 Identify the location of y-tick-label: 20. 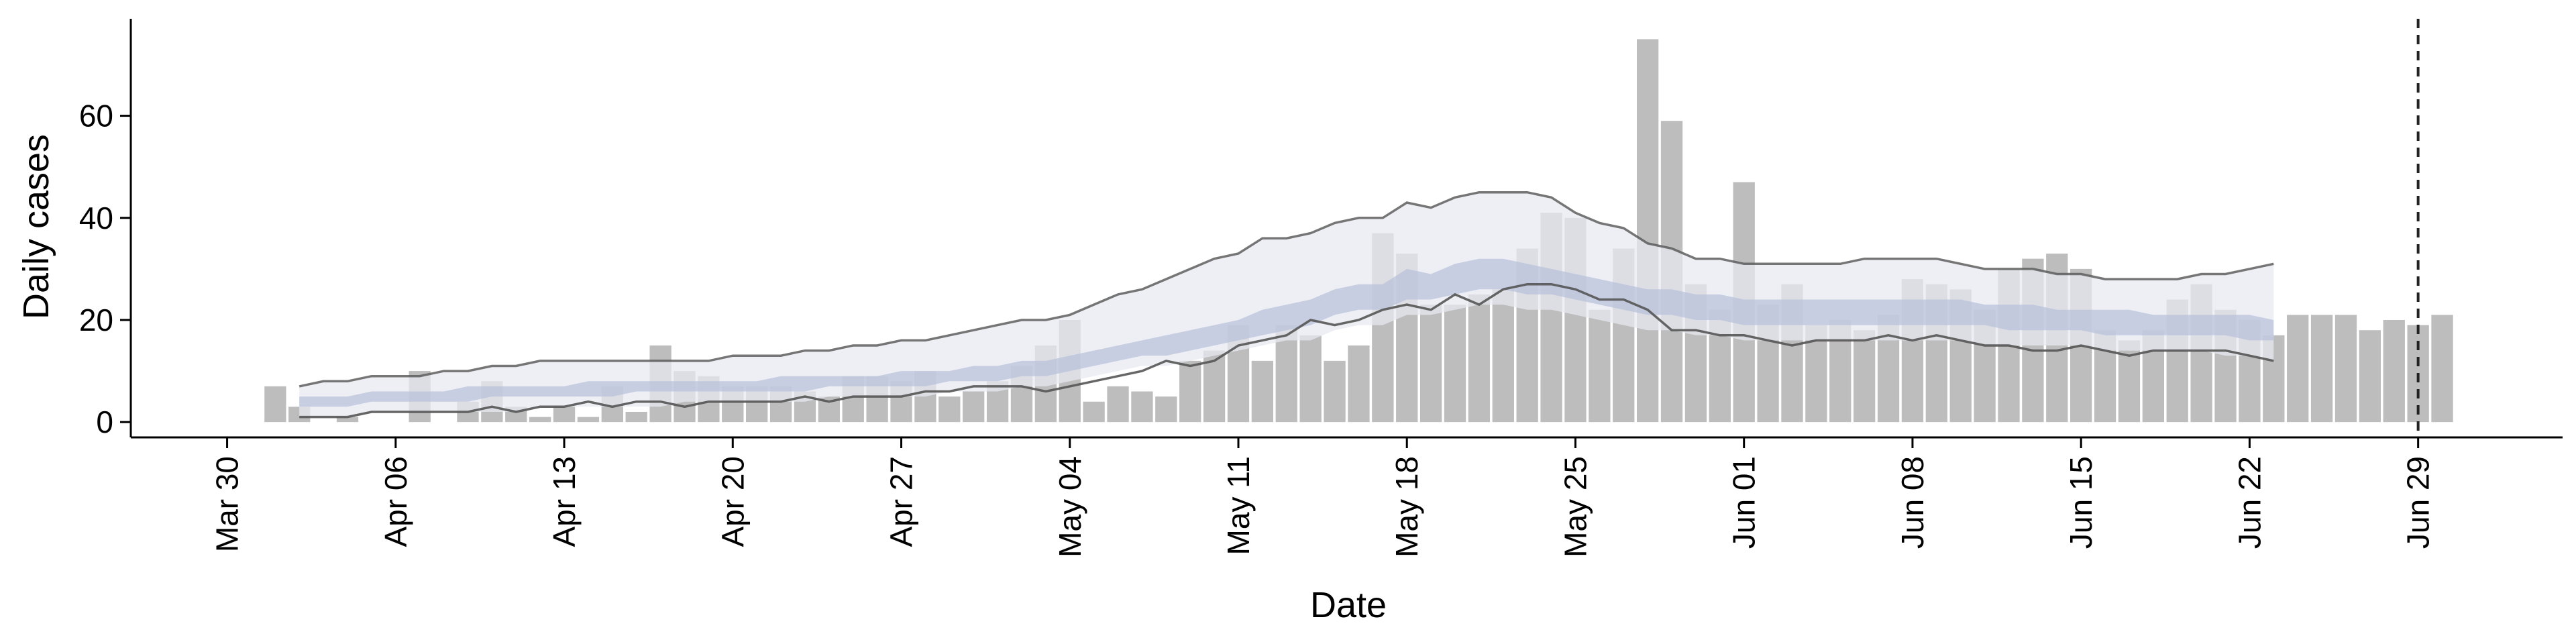
(96, 320).